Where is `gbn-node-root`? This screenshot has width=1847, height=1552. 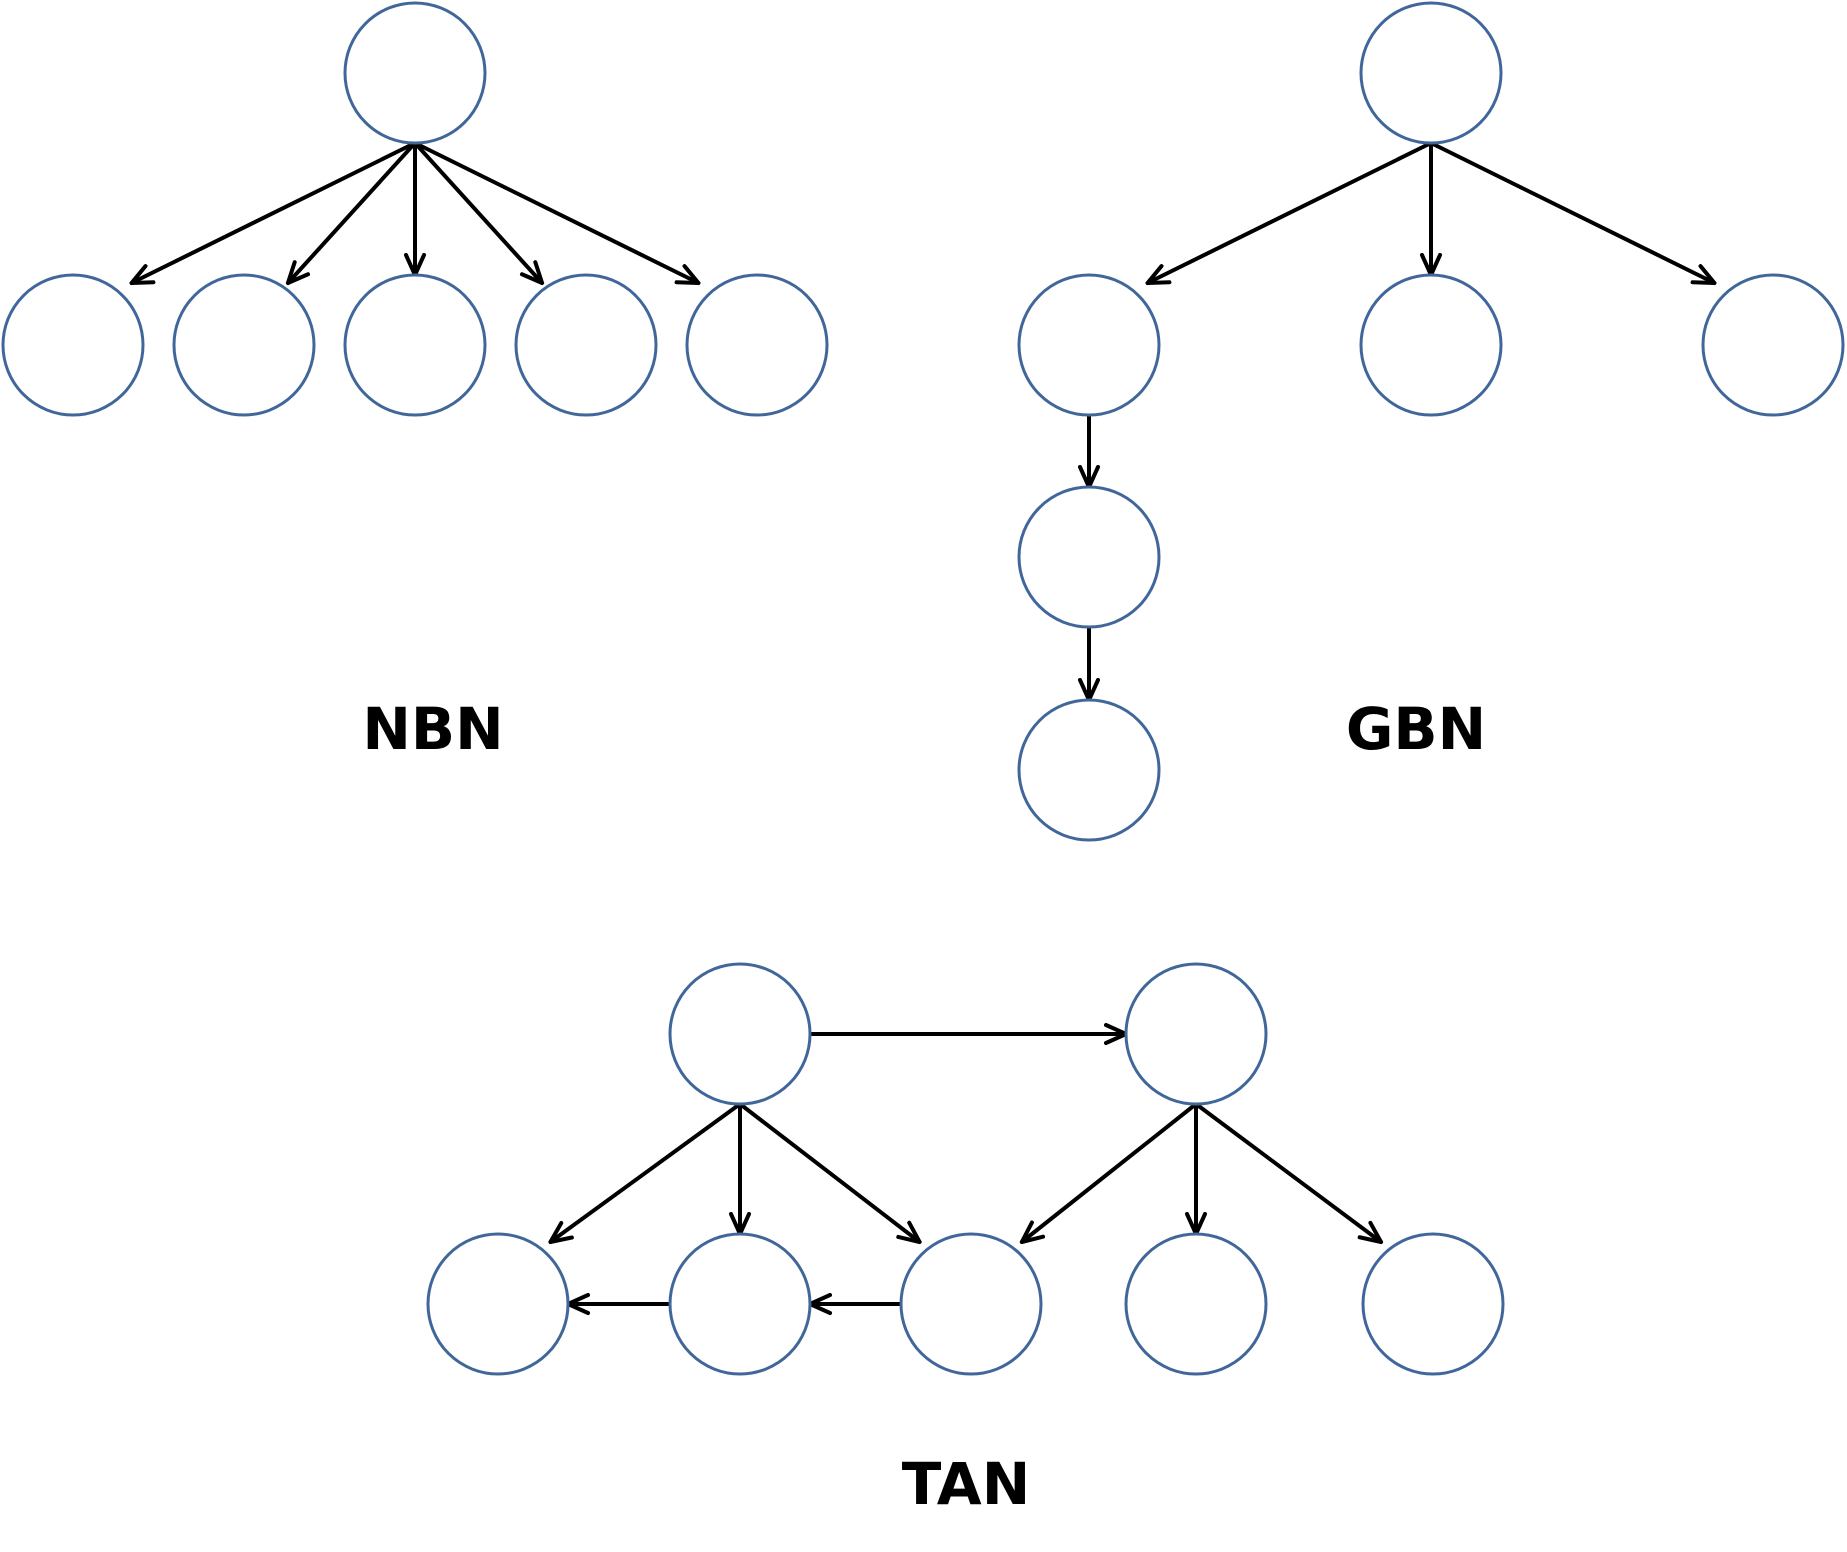 gbn-node-root is located at coordinates (1431, 73).